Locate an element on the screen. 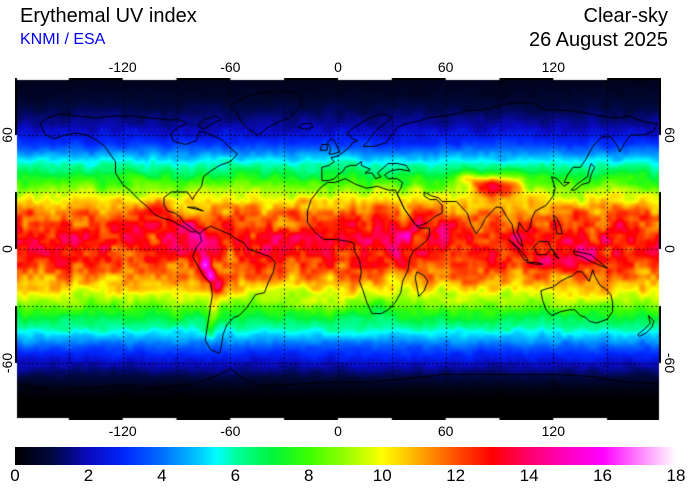 The height and width of the screenshot is (490, 688). colorbar-tick: 2 is located at coordinates (88, 475).